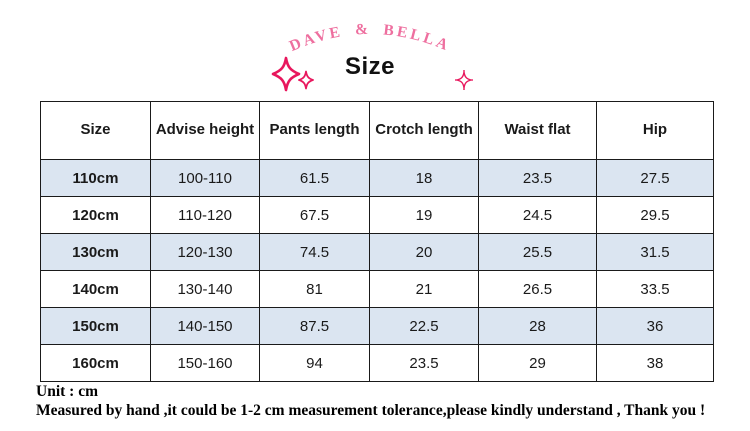  Describe the element at coordinates (67, 391) in the screenshot. I see `unit-note: Unit : cm` at that location.